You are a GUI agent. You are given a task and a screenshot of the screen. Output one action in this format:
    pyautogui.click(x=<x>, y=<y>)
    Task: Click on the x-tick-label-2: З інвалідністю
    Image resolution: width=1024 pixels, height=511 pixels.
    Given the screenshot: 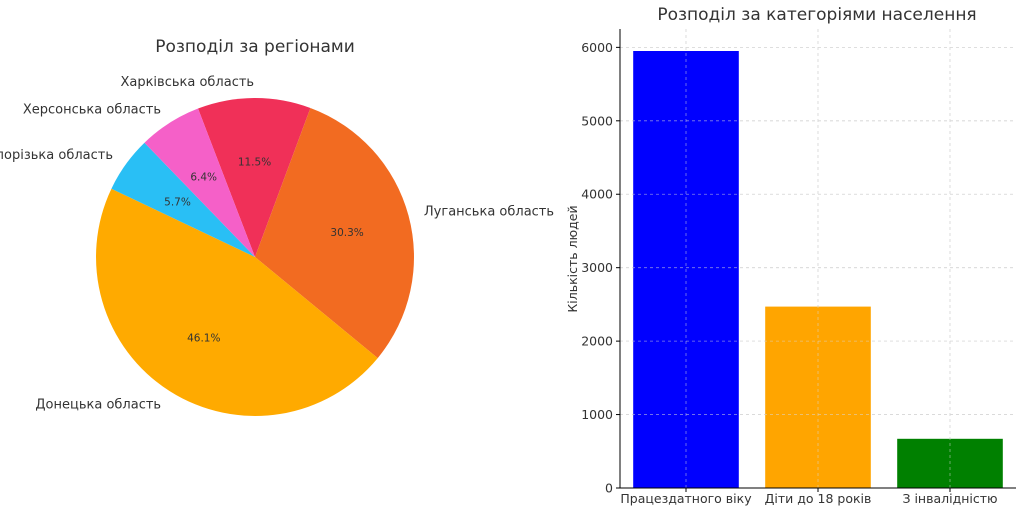 What is the action you would take?
    pyautogui.click(x=949, y=498)
    